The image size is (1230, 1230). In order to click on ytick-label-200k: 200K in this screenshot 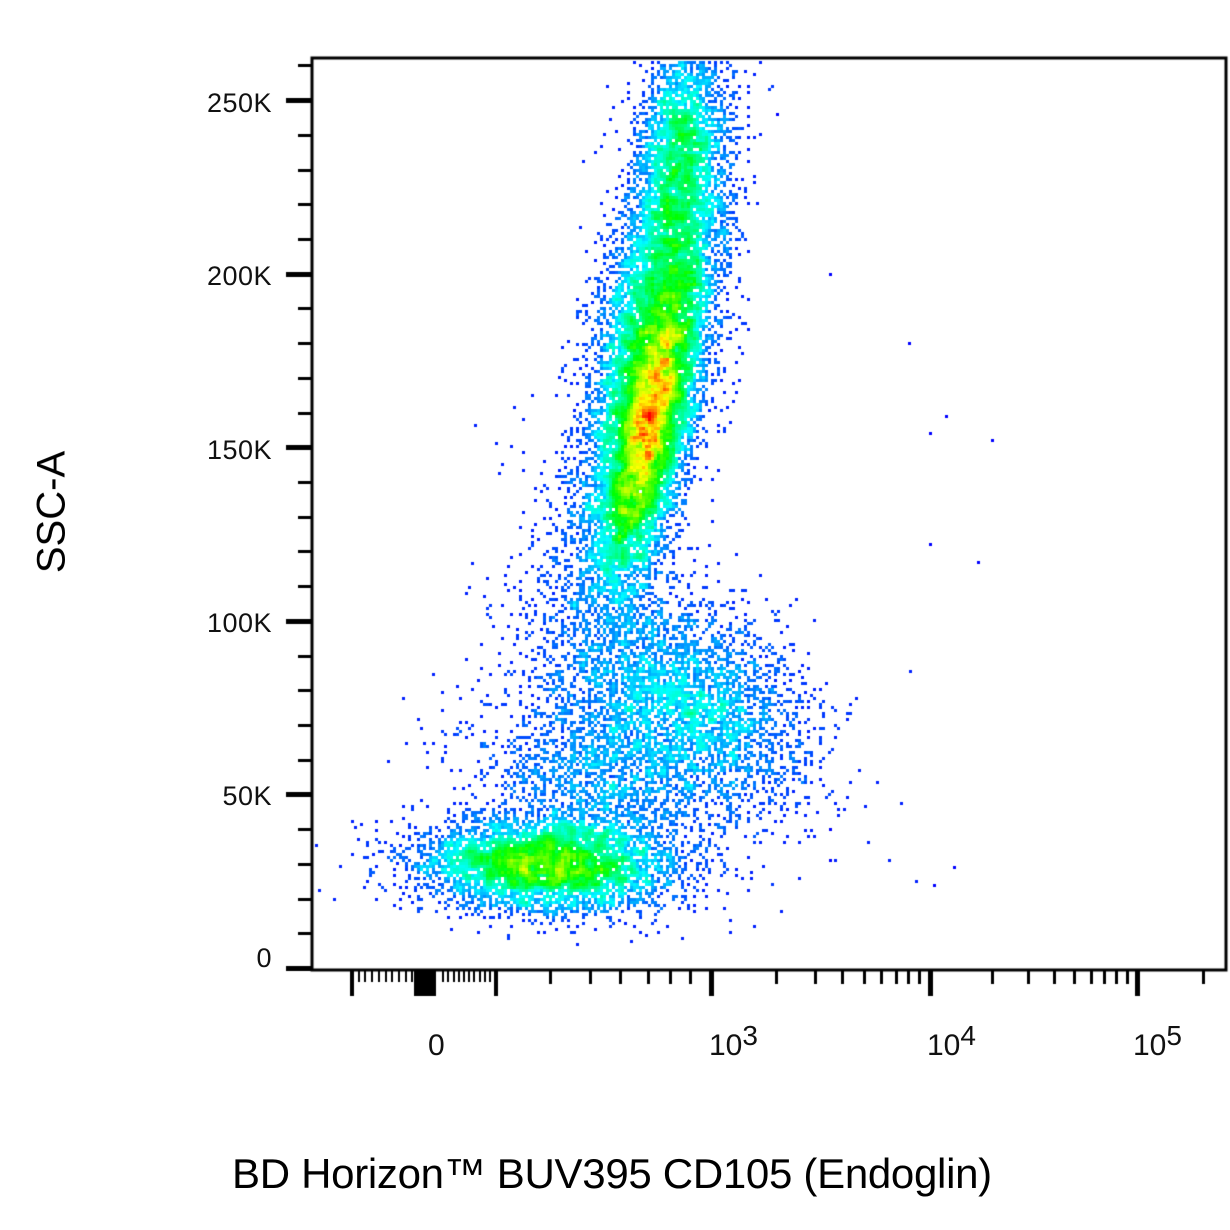, I will do `click(239, 276)`.